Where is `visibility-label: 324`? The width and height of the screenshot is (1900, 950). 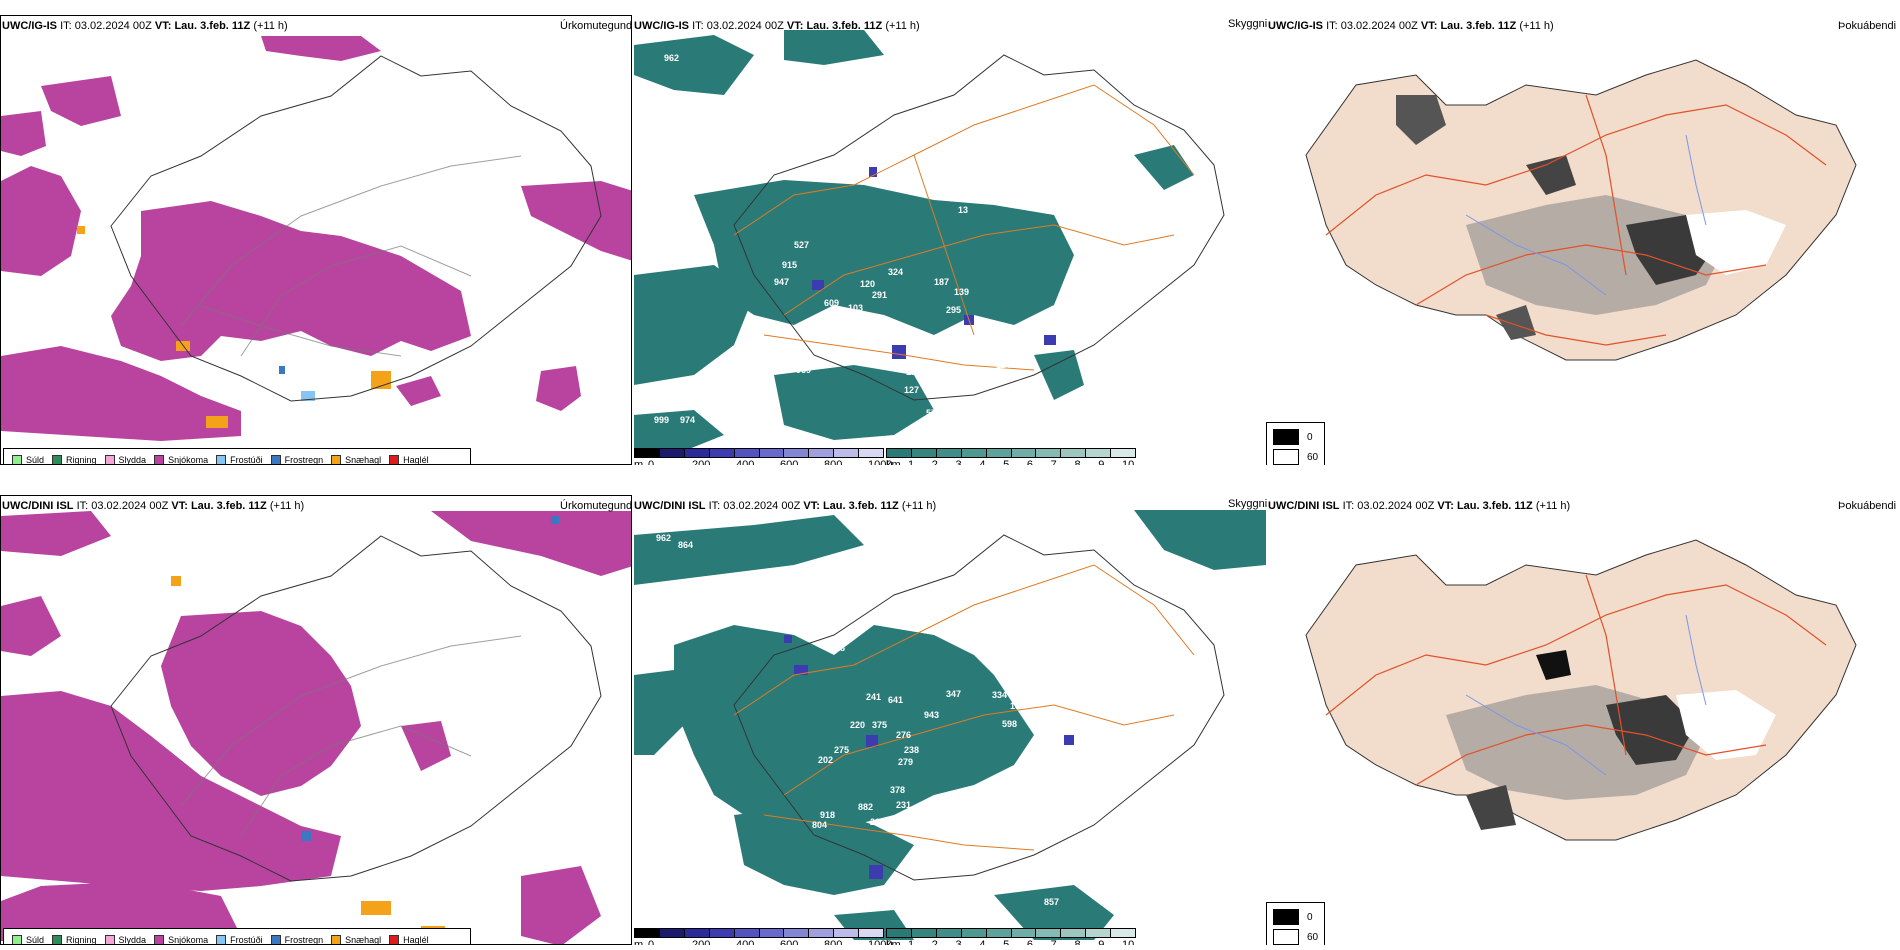 visibility-label: 324 is located at coordinates (896, 272).